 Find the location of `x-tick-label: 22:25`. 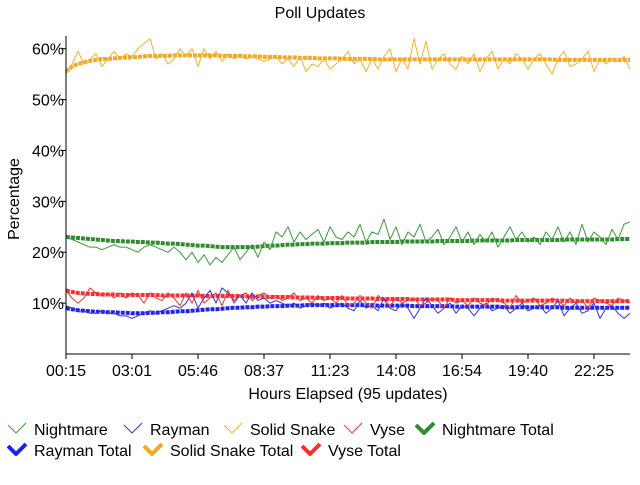

x-tick-label: 22:25 is located at coordinates (594, 371).